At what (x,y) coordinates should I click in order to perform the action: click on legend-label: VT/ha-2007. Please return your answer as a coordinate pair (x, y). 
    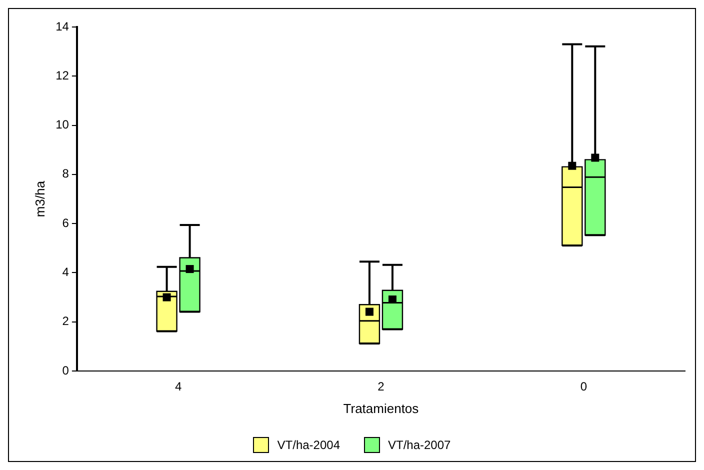
    Looking at the image, I should click on (419, 445).